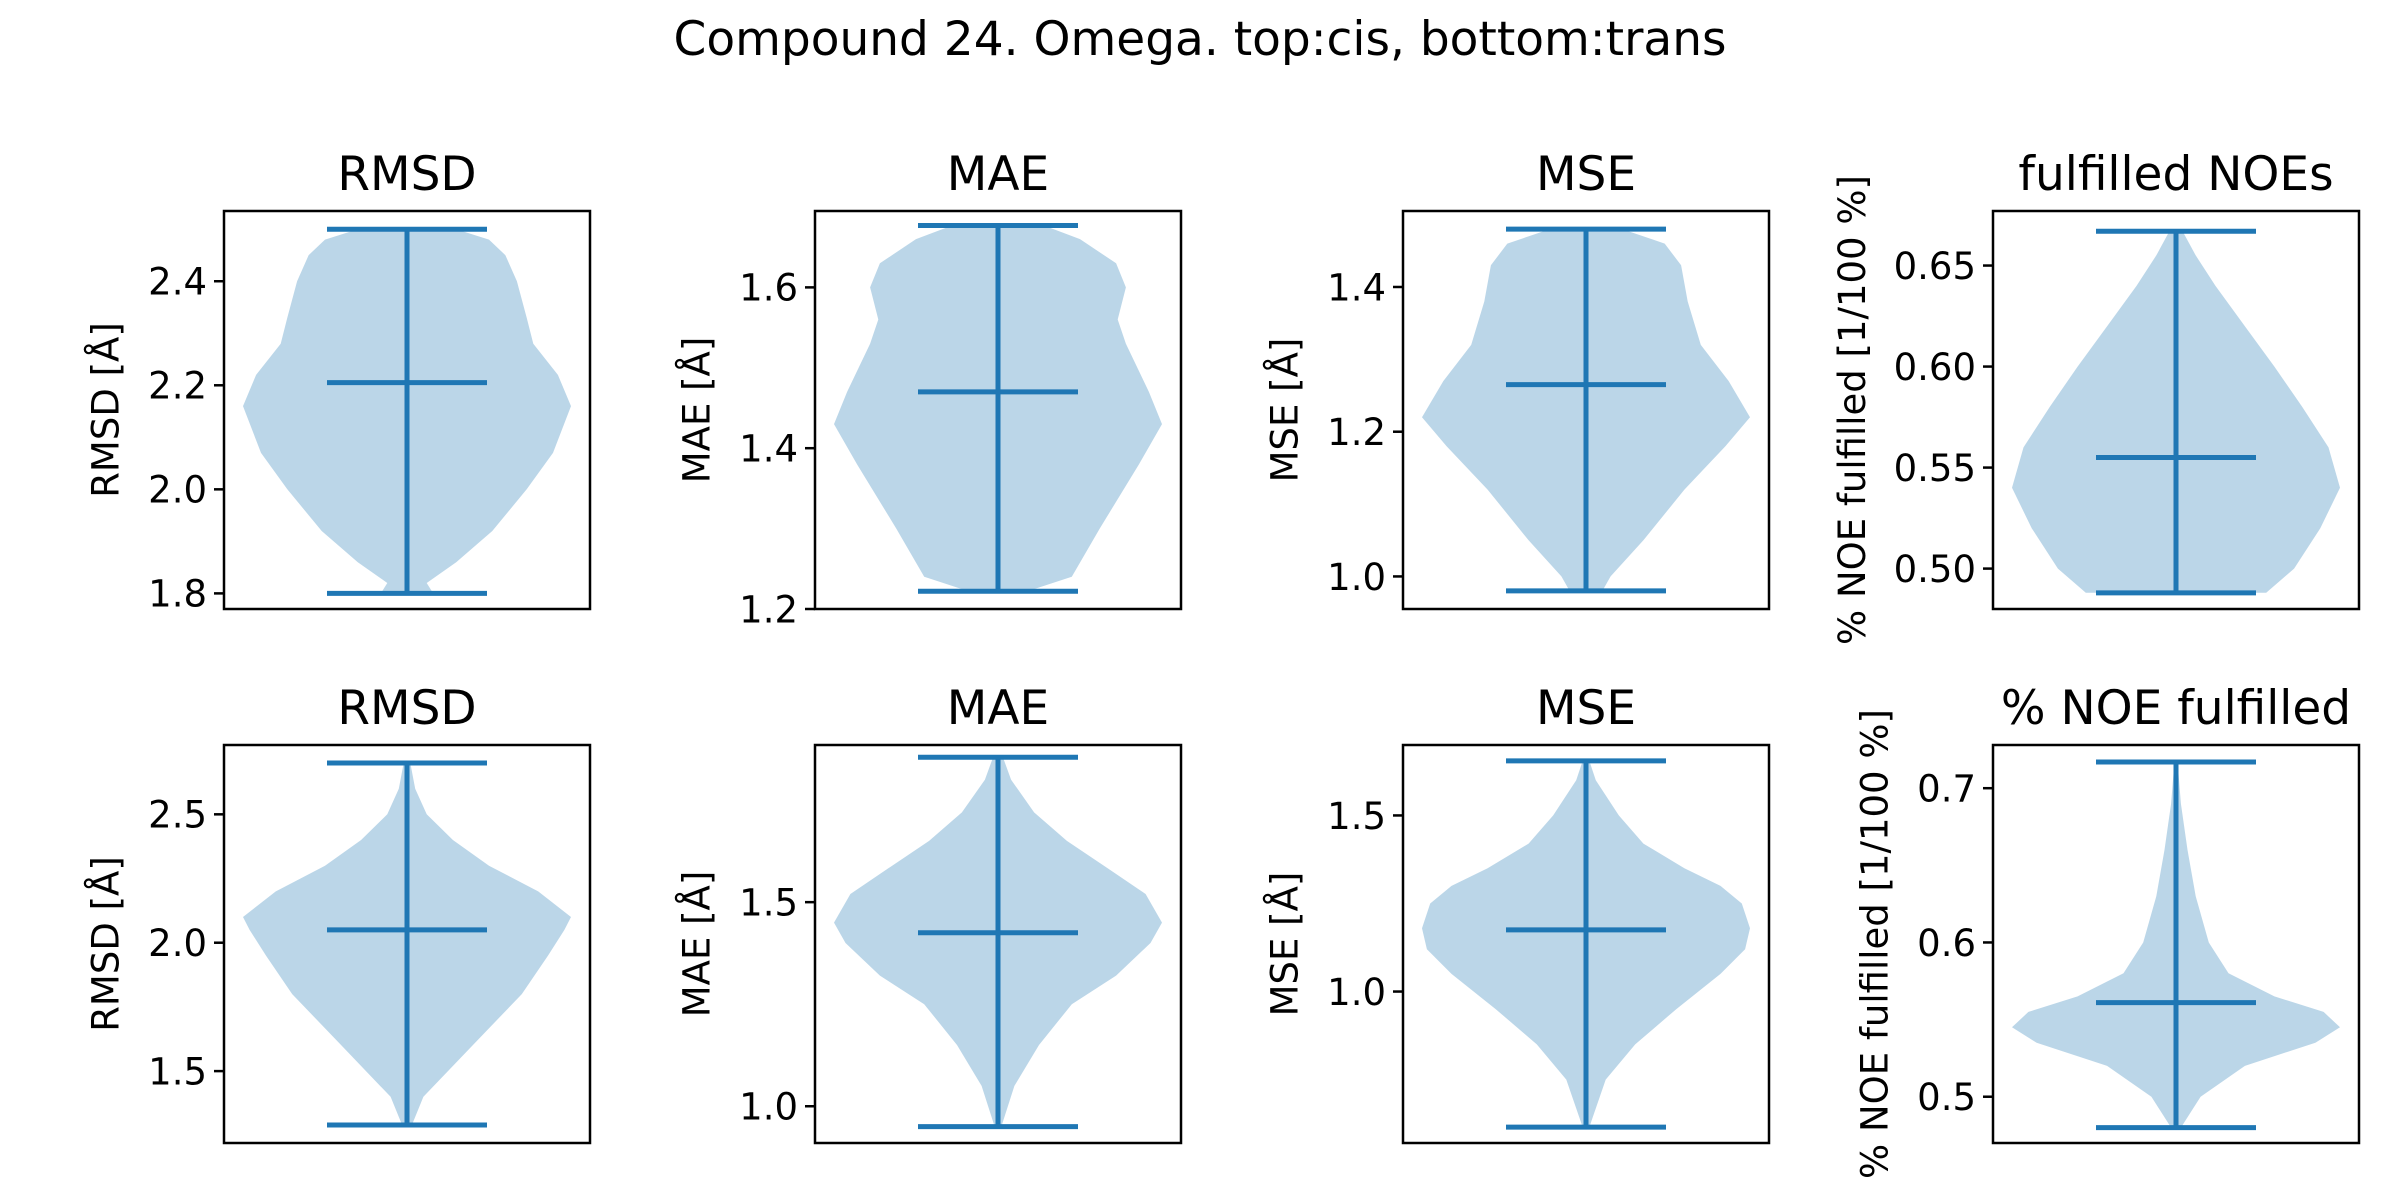 This screenshot has width=2400, height=1200. Describe the element at coordinates (2176, 708) in the screenshot. I see `panel-title: % NOE fulfilled` at that location.